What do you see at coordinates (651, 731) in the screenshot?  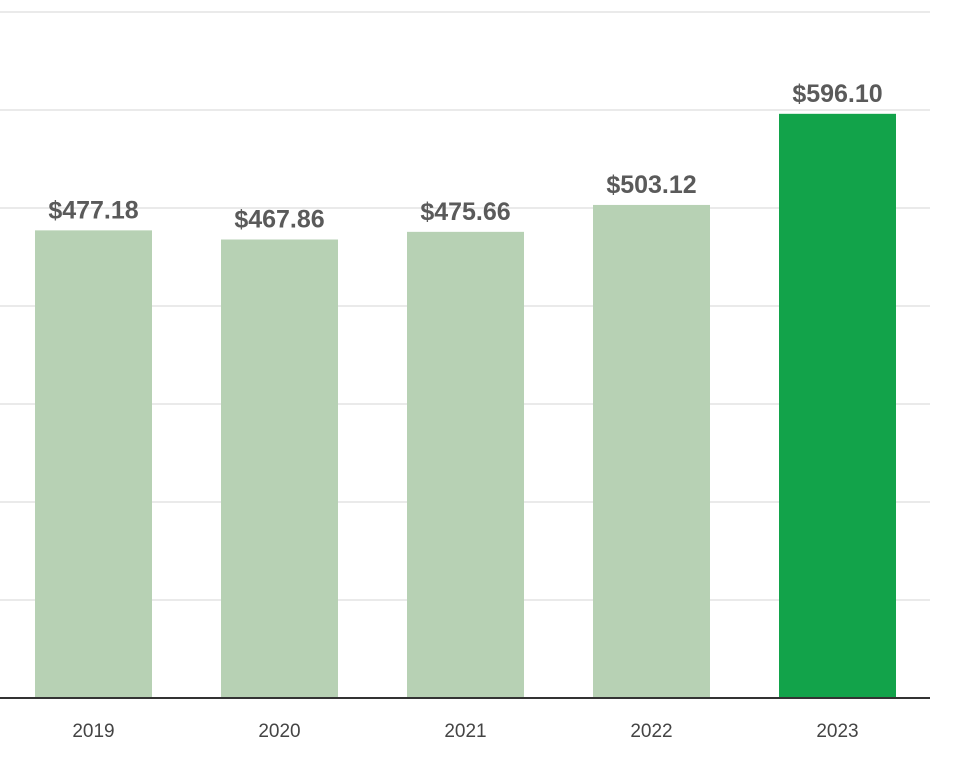 I see `x-tick-label-2022: 2022` at bounding box center [651, 731].